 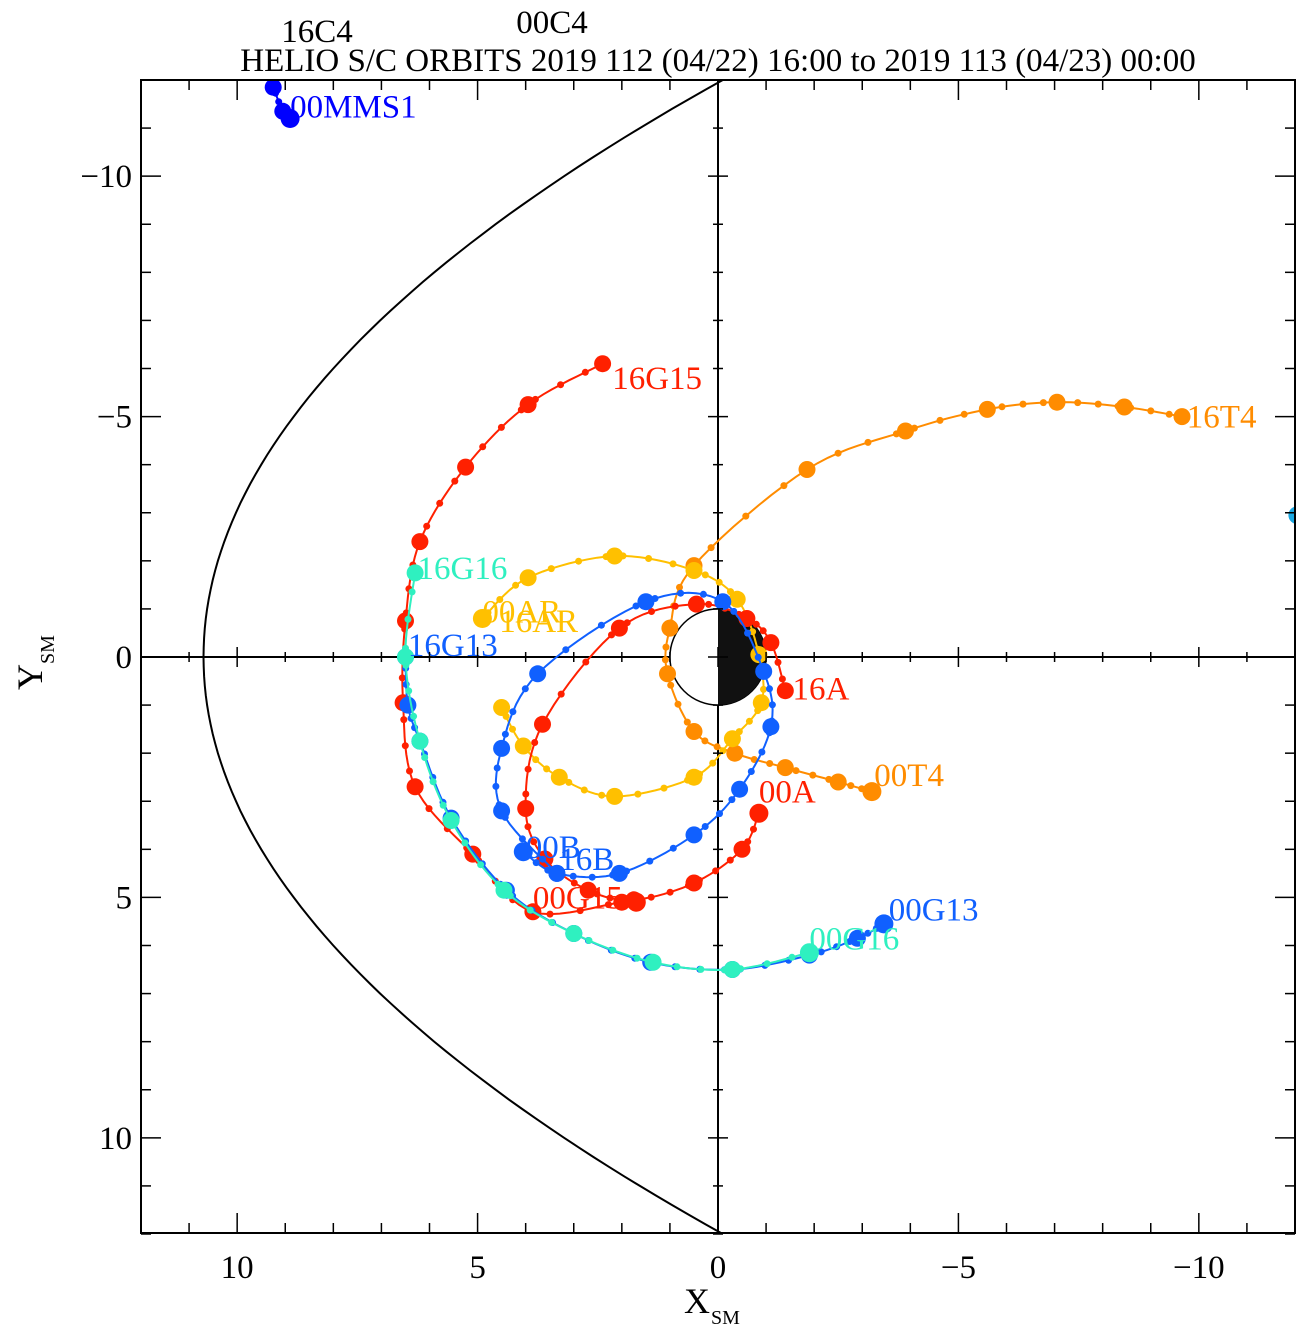 What do you see at coordinates (124, 898) in the screenshot?
I see `y-tick-label: 5` at bounding box center [124, 898].